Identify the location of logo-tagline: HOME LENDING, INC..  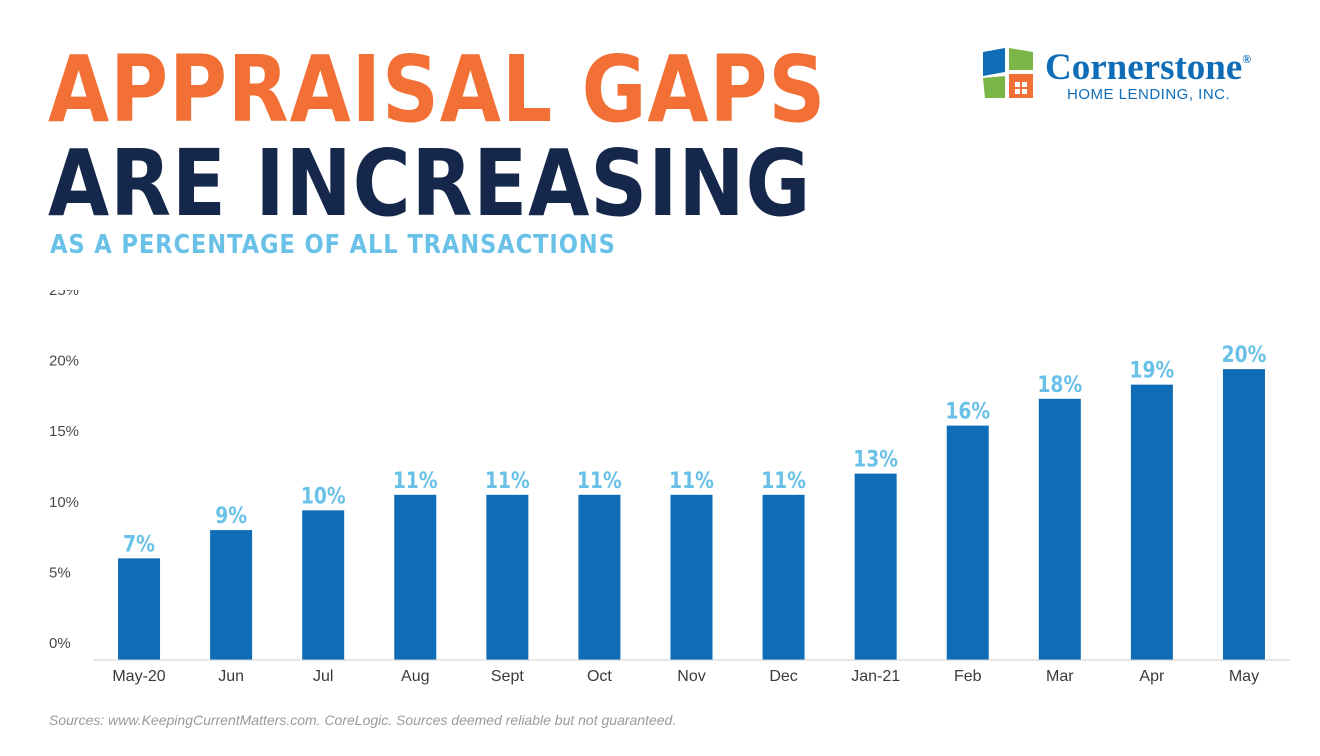
(1149, 94).